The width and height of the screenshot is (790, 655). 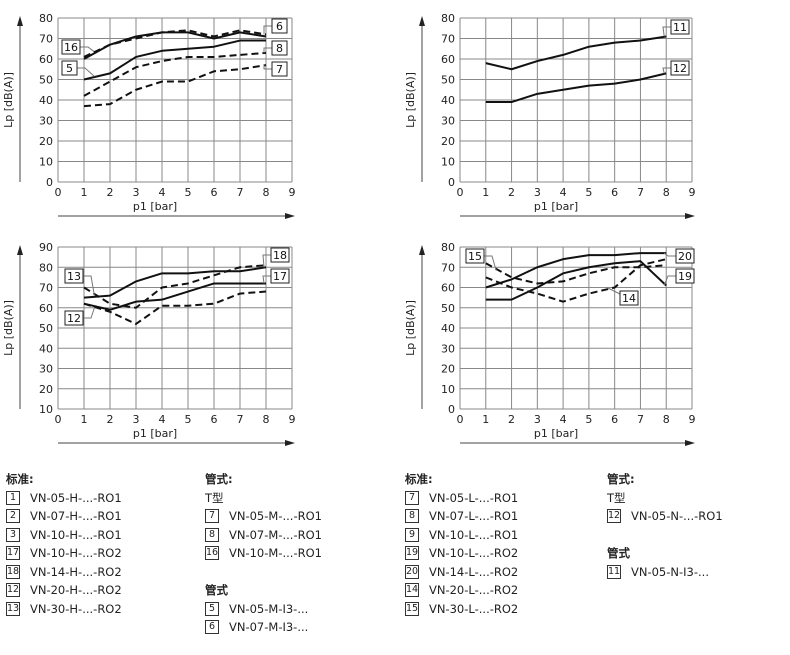 What do you see at coordinates (76, 516) in the screenshot?
I see `legend-item-label: VN-07-H-...-RO1` at bounding box center [76, 516].